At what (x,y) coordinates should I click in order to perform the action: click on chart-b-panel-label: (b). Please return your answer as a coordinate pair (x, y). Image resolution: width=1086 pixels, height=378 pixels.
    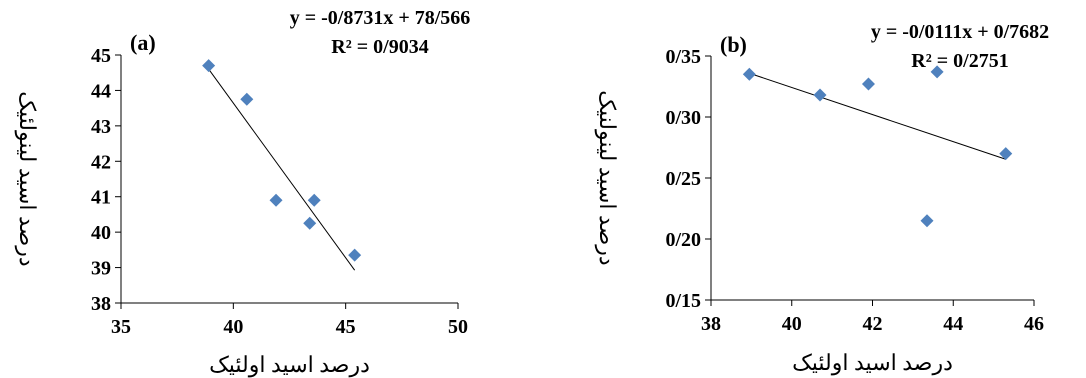
    Looking at the image, I should click on (733, 44).